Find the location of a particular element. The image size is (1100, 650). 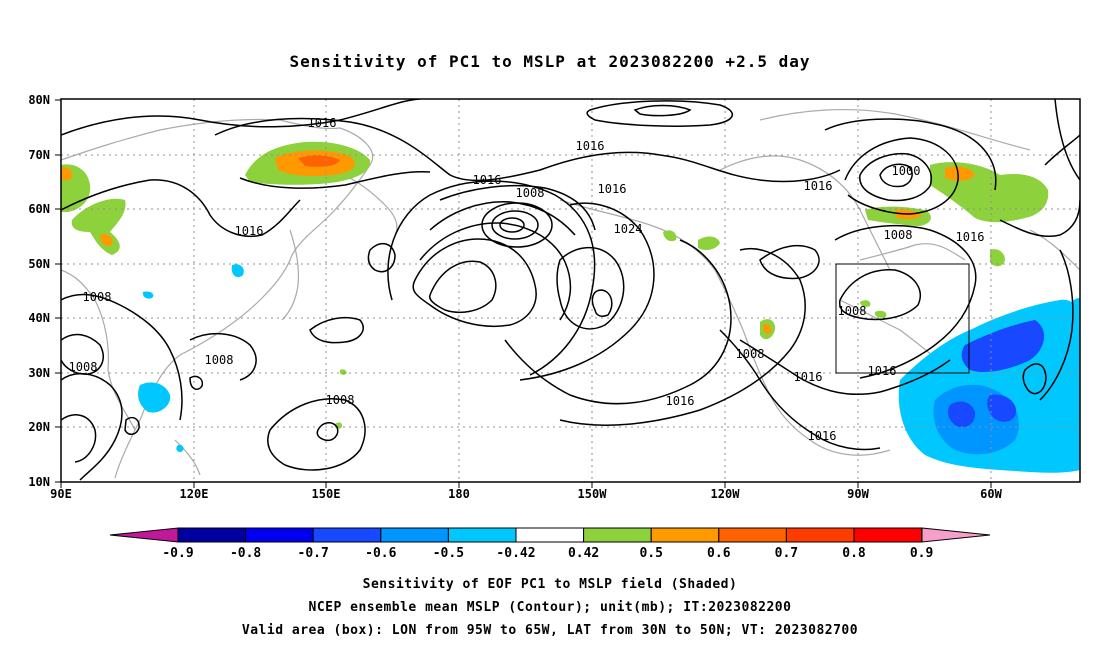

lon-label: 90E is located at coordinates (61, 494).